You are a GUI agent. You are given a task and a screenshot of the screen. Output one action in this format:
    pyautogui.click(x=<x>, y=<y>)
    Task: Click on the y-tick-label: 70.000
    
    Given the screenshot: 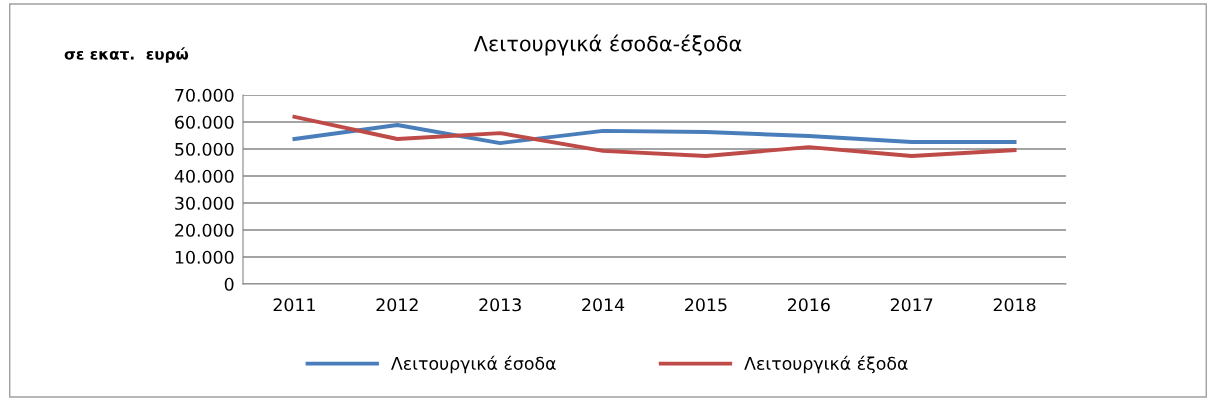 What is the action you would take?
    pyautogui.click(x=204, y=95)
    